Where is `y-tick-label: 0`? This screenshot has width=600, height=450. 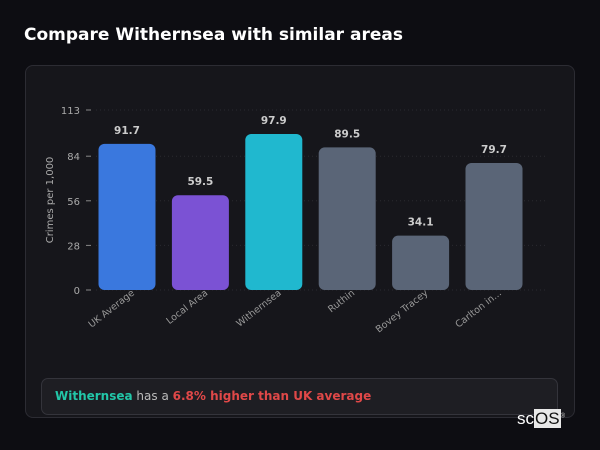
y-tick-label: 0 is located at coordinates (77, 291).